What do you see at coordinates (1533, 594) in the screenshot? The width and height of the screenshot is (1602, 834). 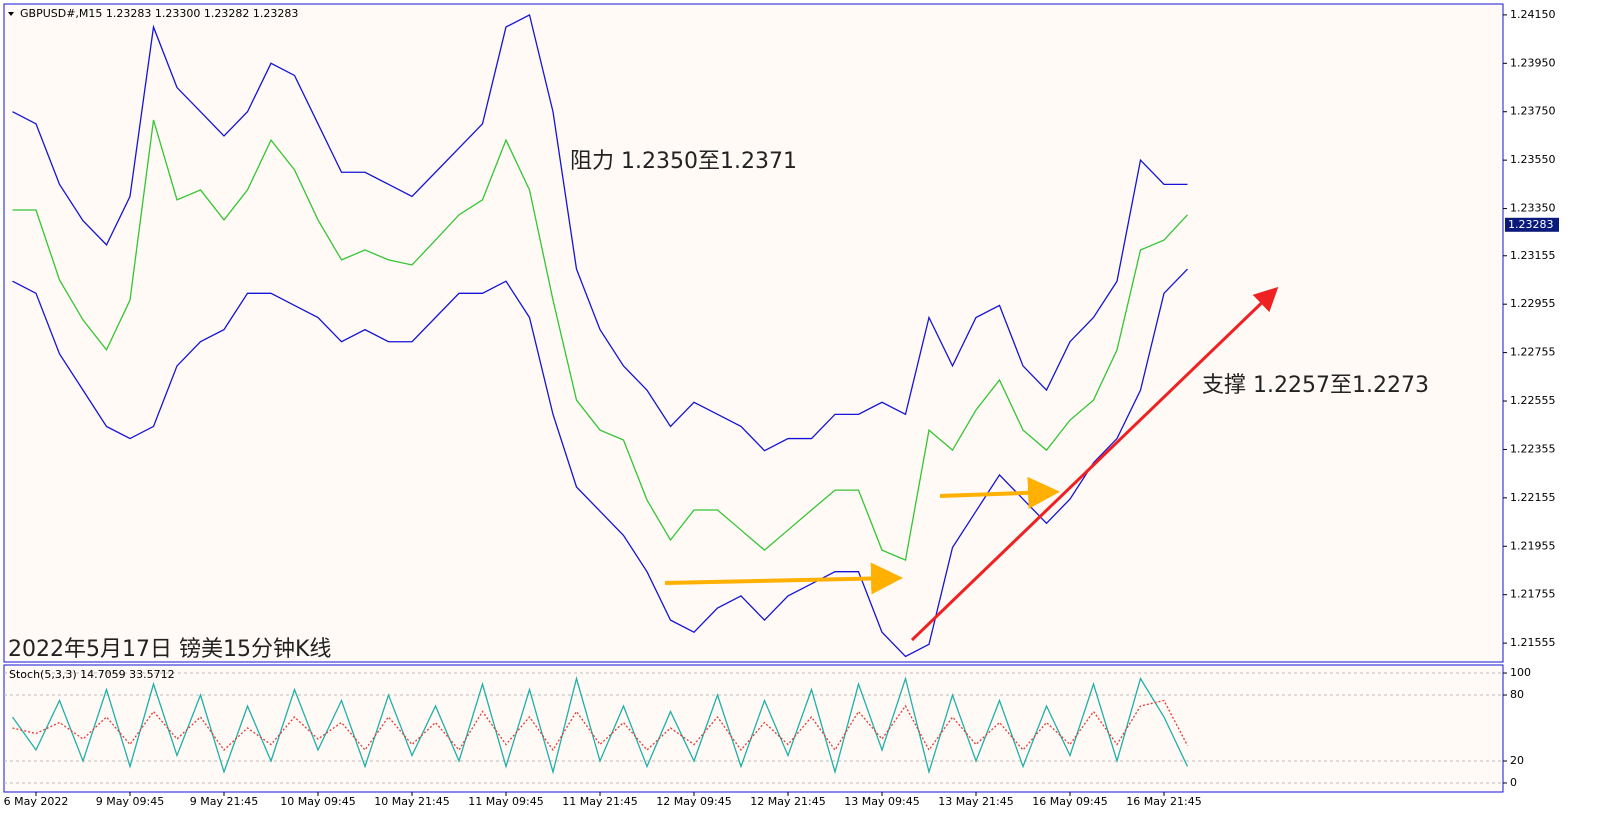 I see `y-tick-label: 1.21755` at bounding box center [1533, 594].